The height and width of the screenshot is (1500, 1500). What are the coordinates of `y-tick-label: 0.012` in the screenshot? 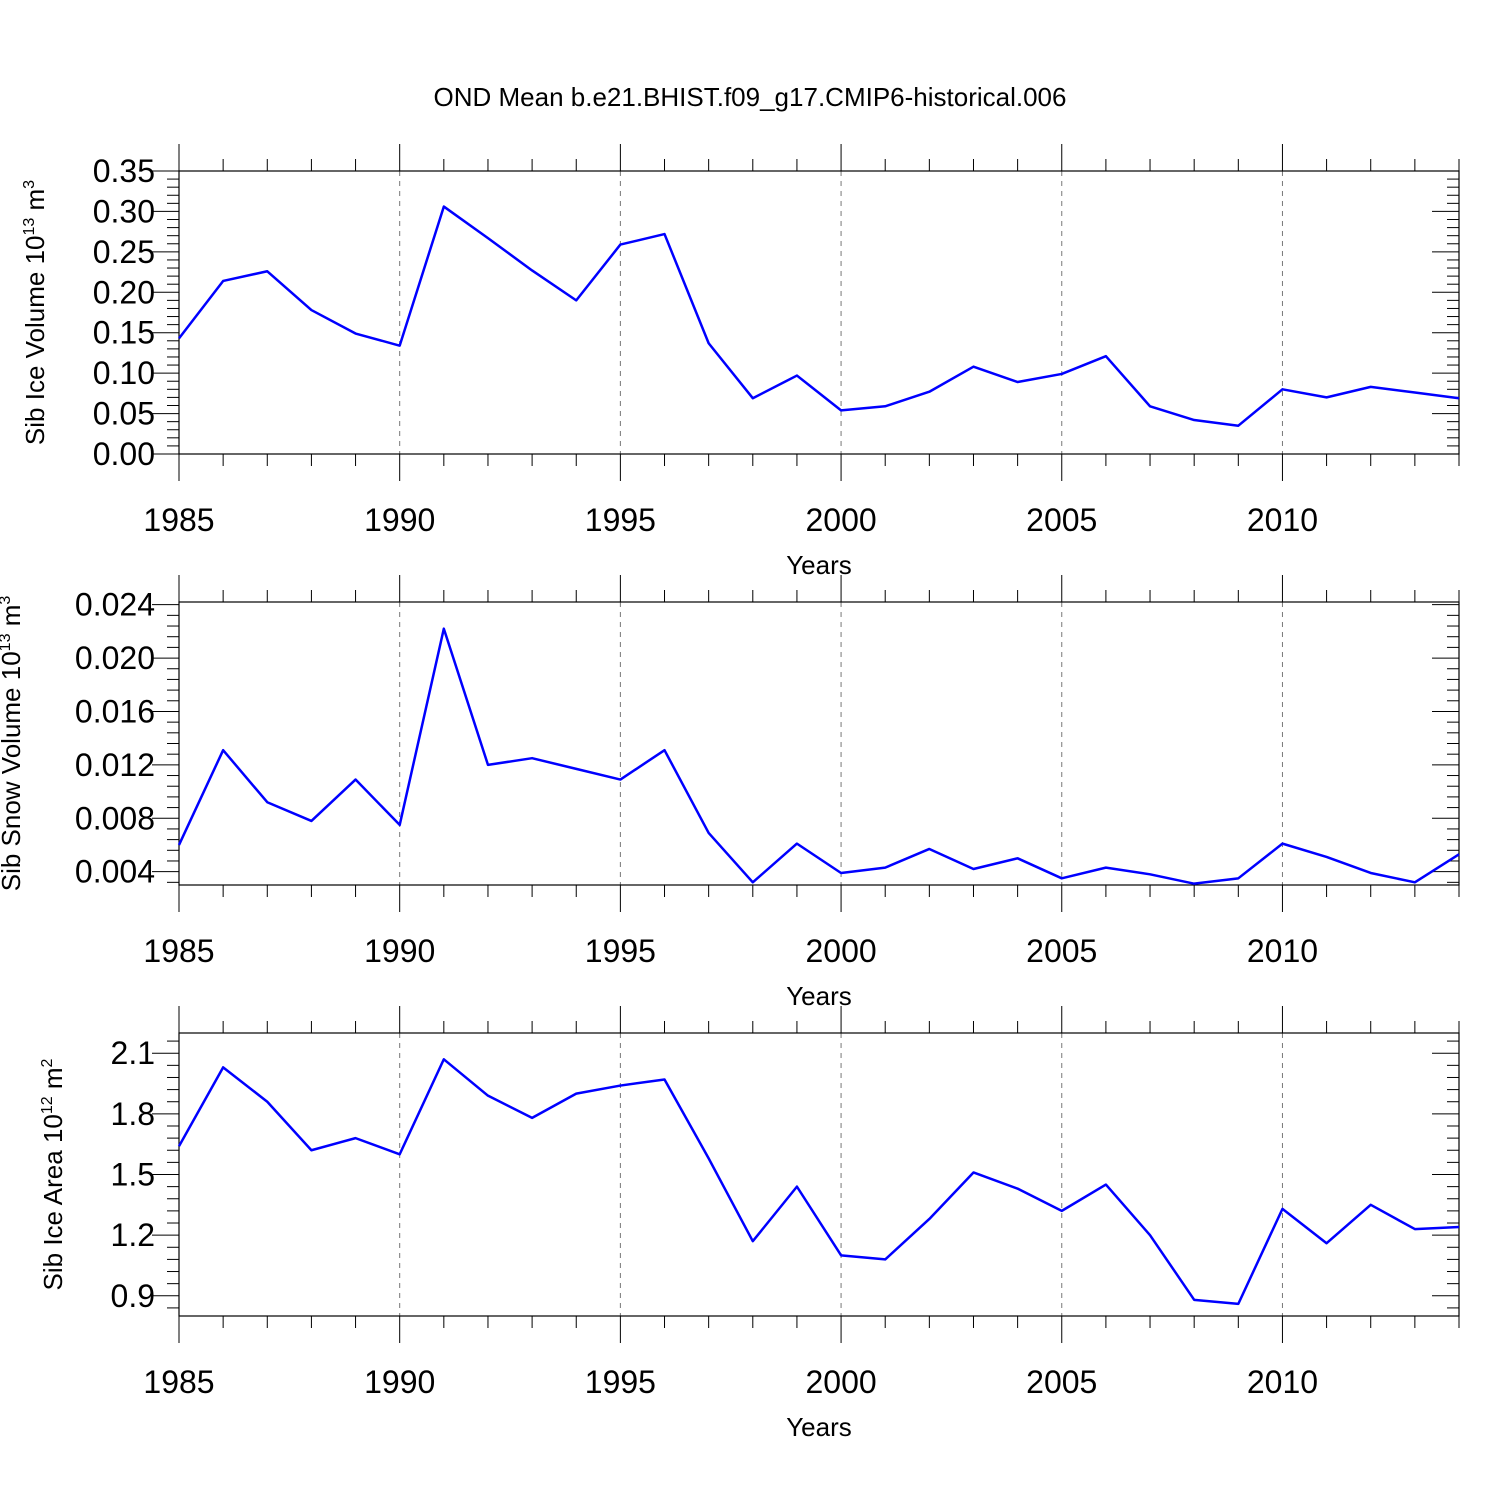 It's located at (115, 765).